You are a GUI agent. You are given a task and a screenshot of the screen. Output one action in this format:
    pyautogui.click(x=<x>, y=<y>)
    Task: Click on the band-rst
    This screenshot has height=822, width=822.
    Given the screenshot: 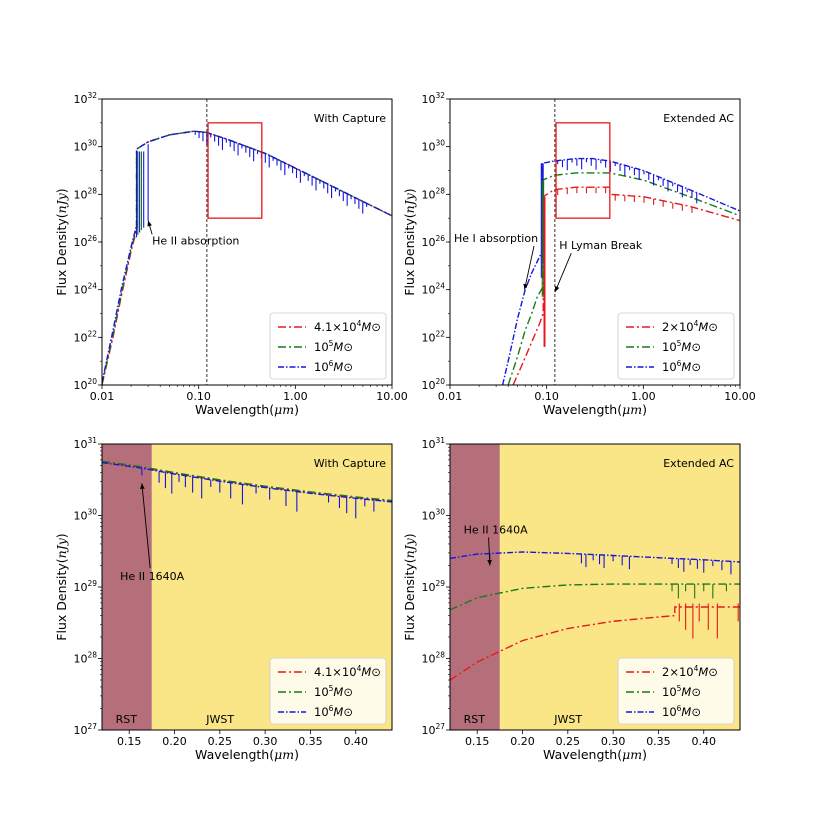 What is the action you would take?
    pyautogui.click(x=127, y=587)
    